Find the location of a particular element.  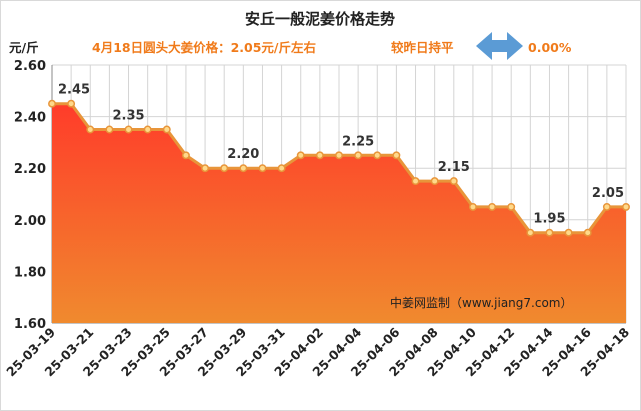

data-label: 1.95 is located at coordinates (549, 219).